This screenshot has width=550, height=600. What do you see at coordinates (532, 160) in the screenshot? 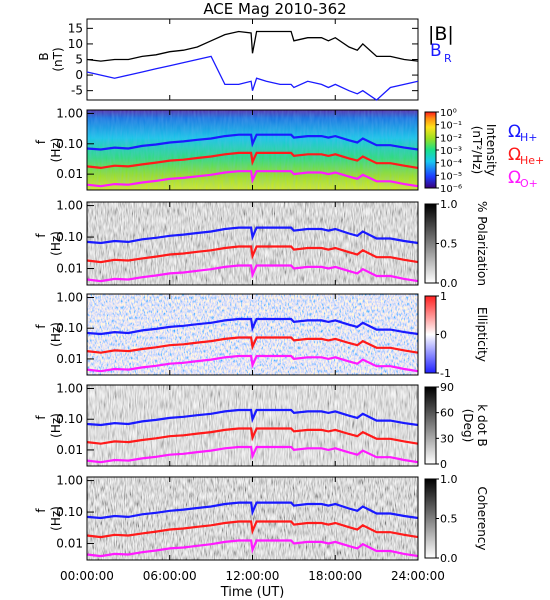
I see `gyro-legend-sub: He+` at bounding box center [532, 160].